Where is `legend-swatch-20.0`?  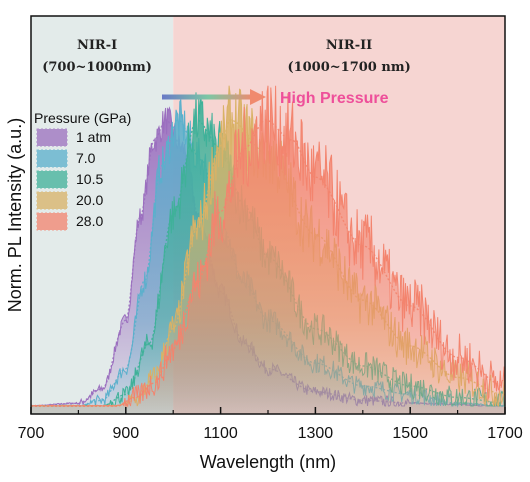 legend-swatch-20.0 is located at coordinates (52, 200).